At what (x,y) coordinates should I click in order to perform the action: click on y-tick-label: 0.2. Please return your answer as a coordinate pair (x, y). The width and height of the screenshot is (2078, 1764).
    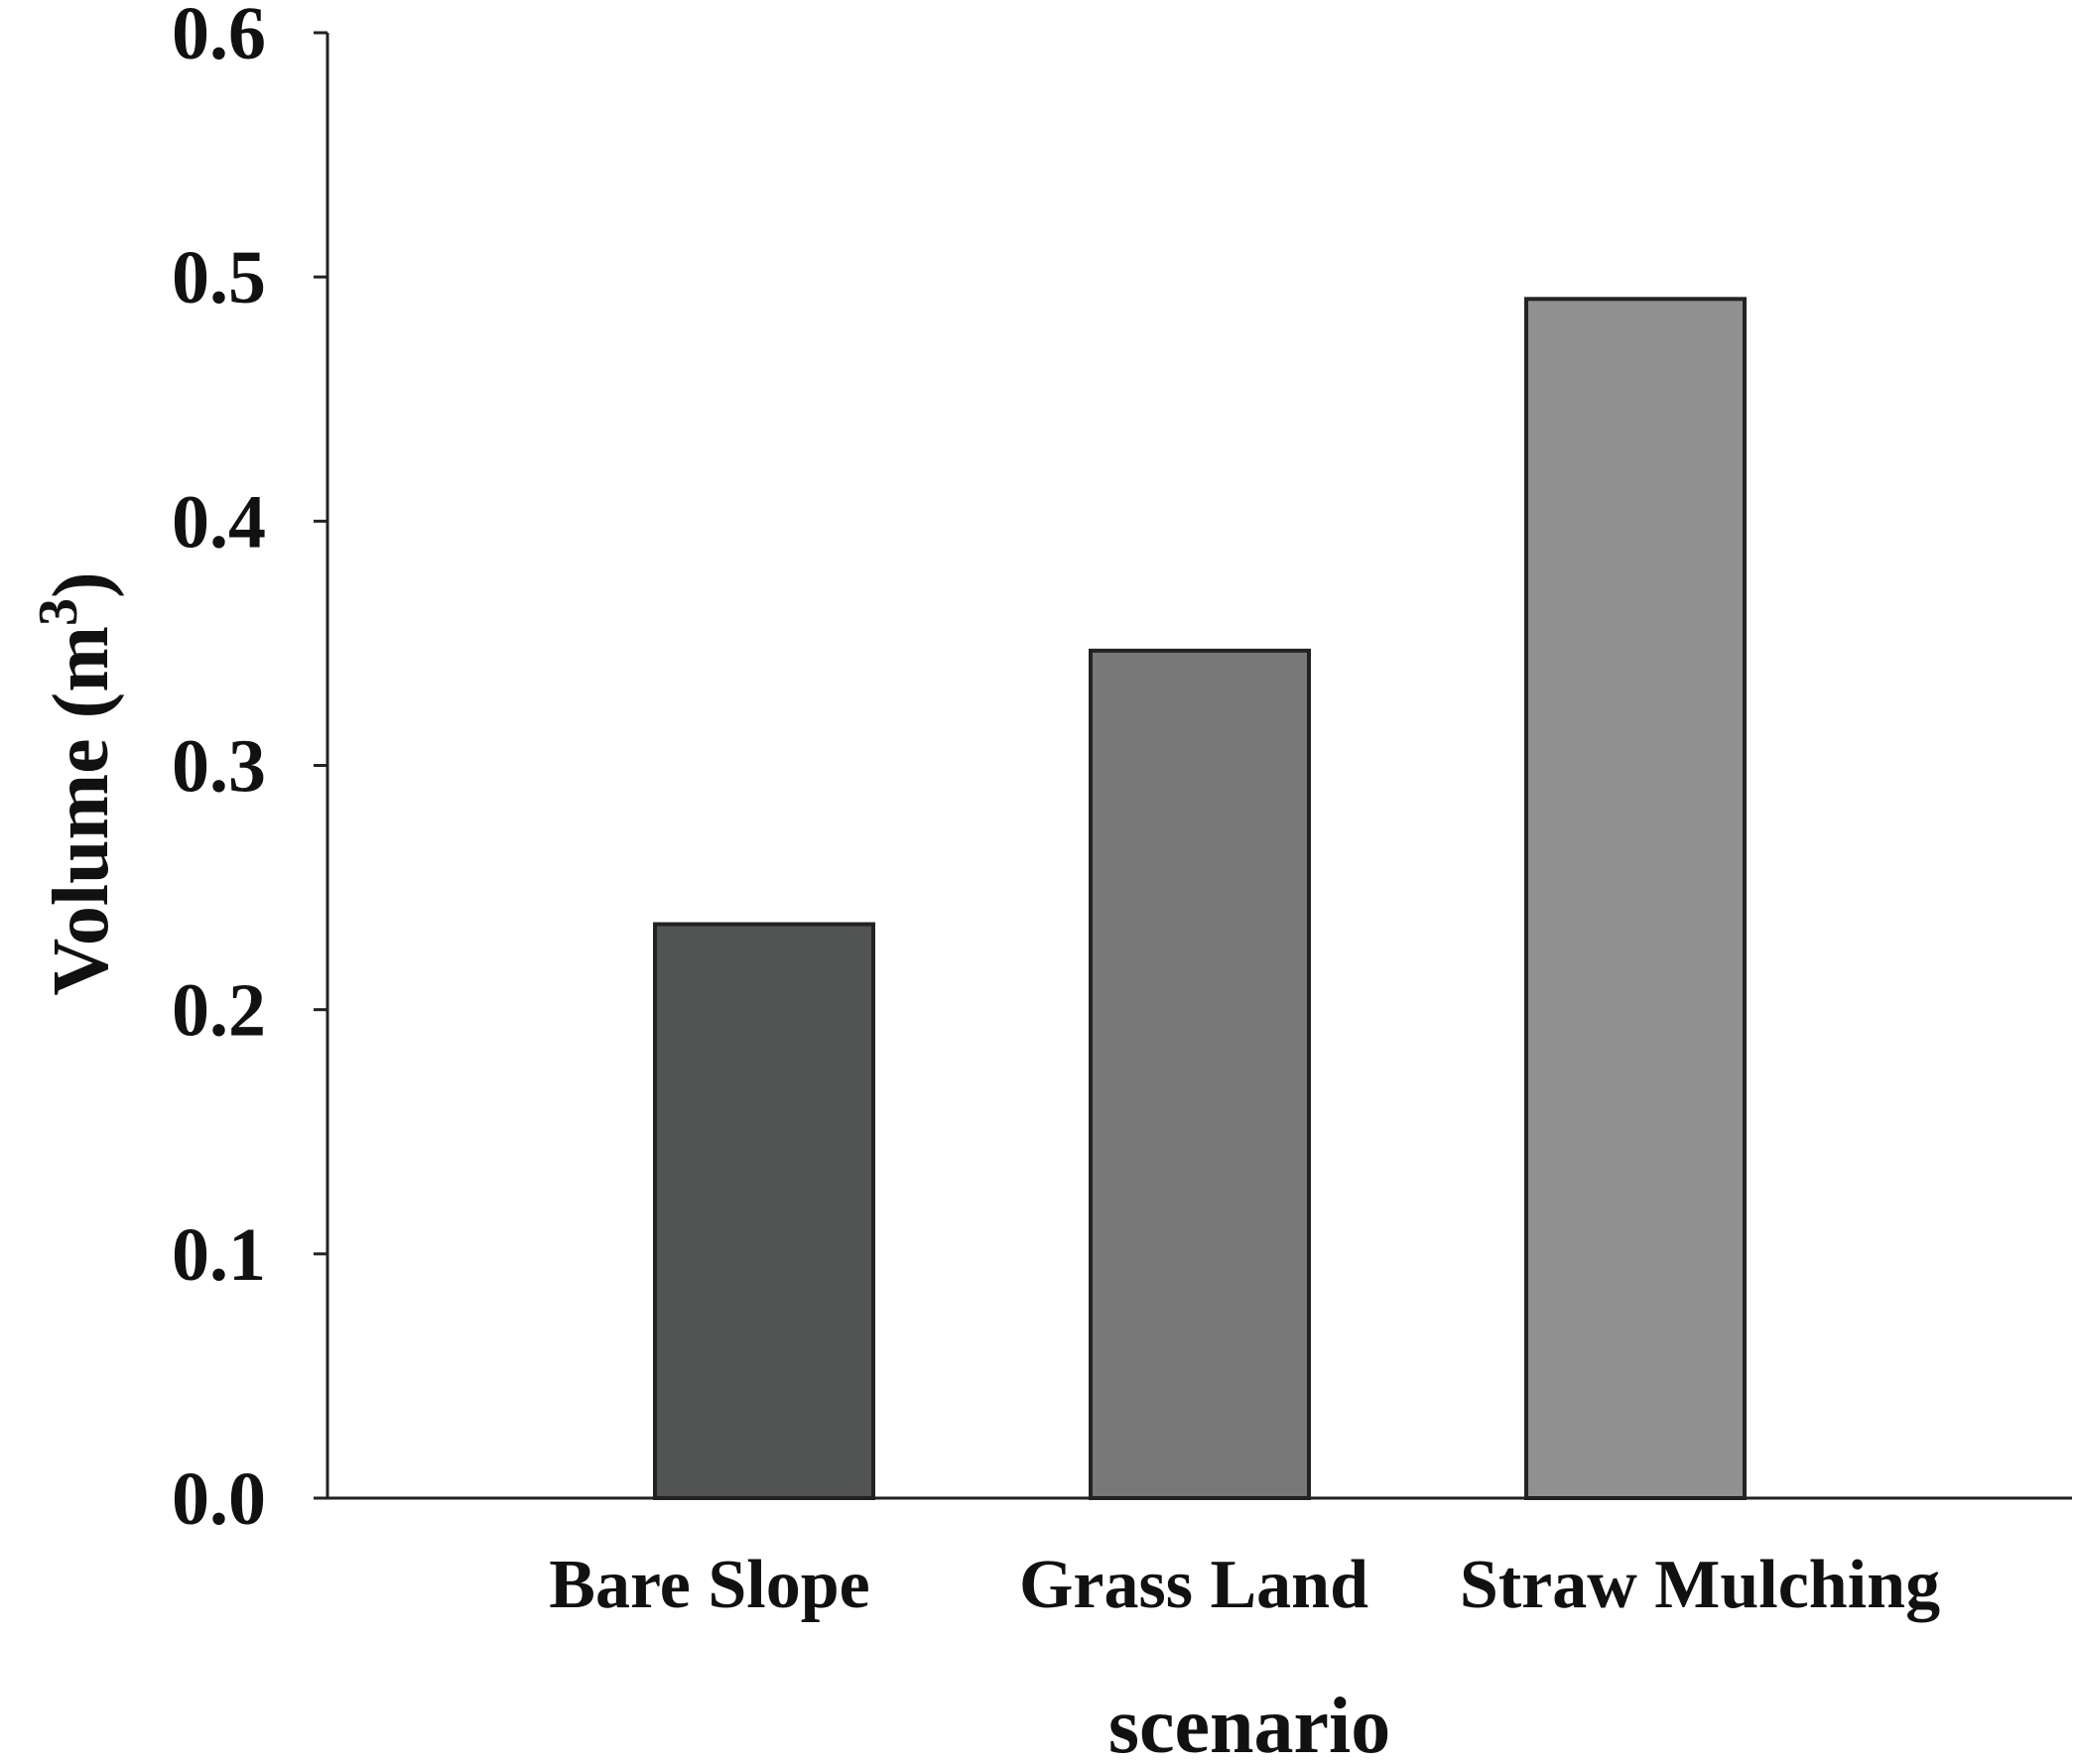
    Looking at the image, I should click on (219, 1011).